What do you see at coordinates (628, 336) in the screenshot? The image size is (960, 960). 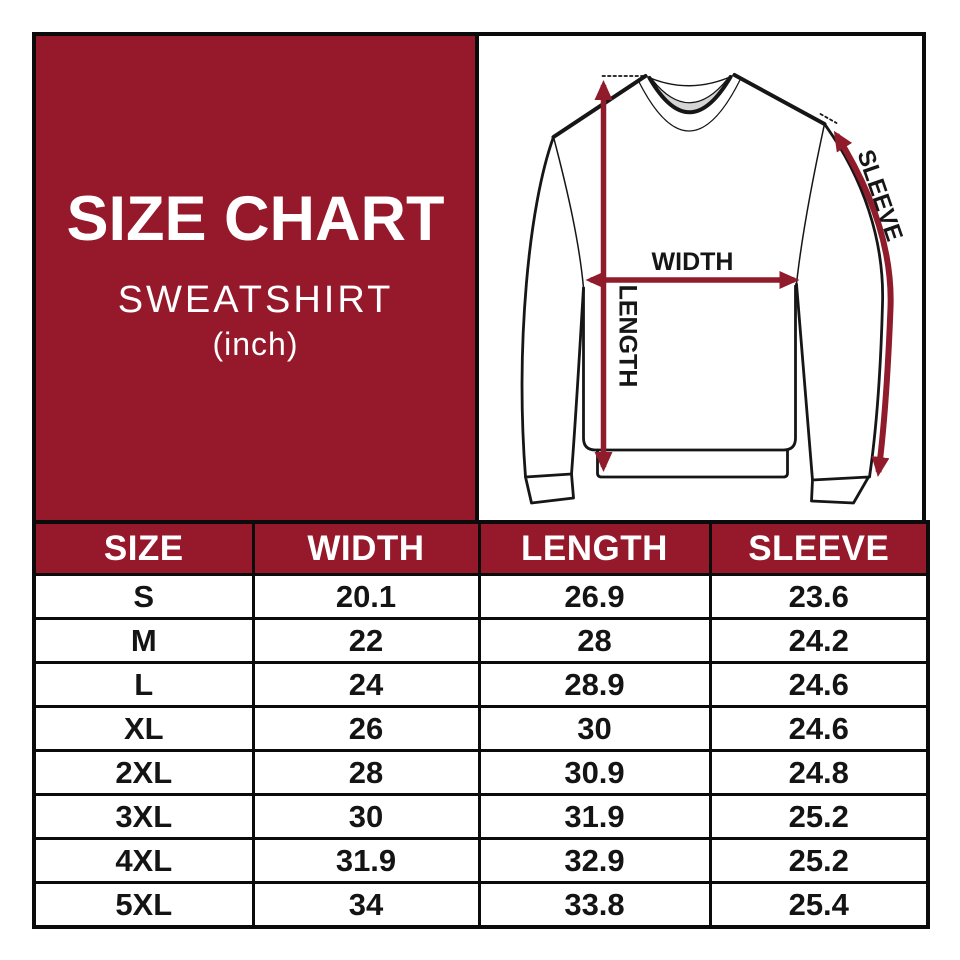 I see `length-label: LENGTH` at bounding box center [628, 336].